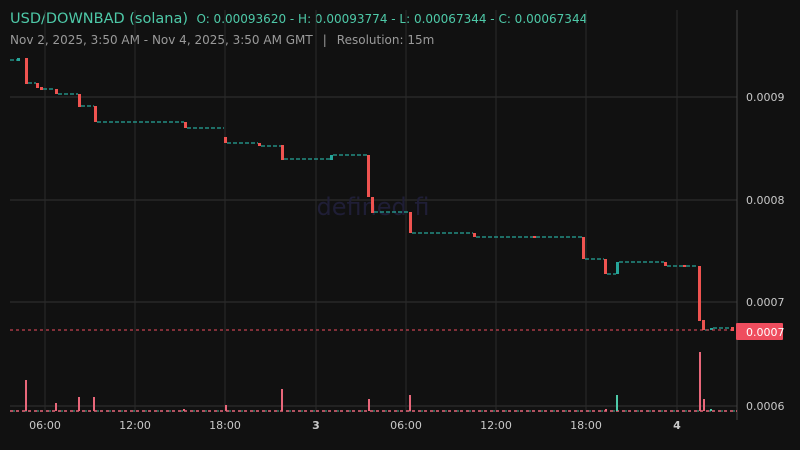  Describe the element at coordinates (316, 425) in the screenshot. I see `x-tick-label: 3` at that location.